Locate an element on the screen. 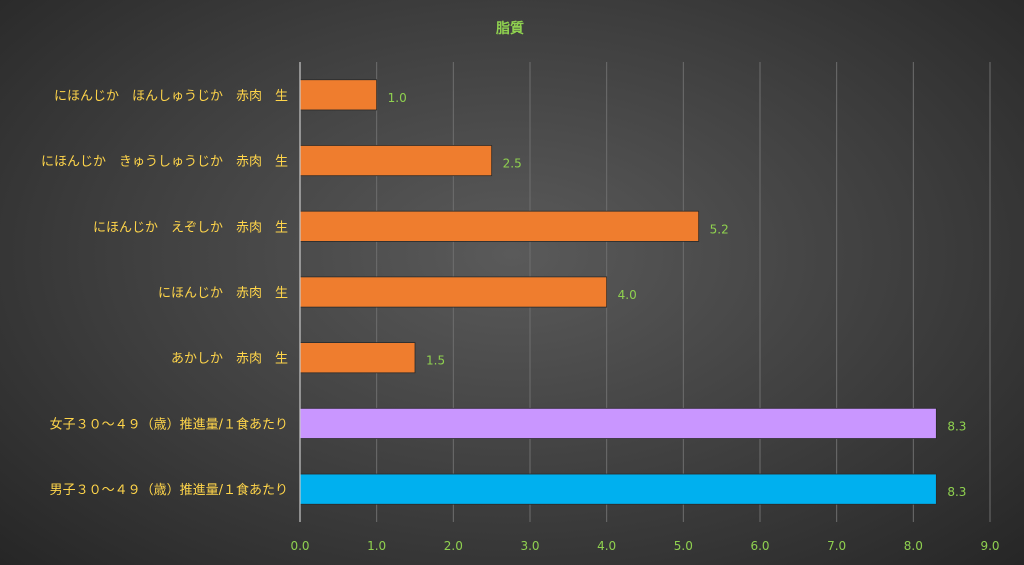 This screenshot has height=565, width=1024. x-tick-label: 6.0 is located at coordinates (759, 546).